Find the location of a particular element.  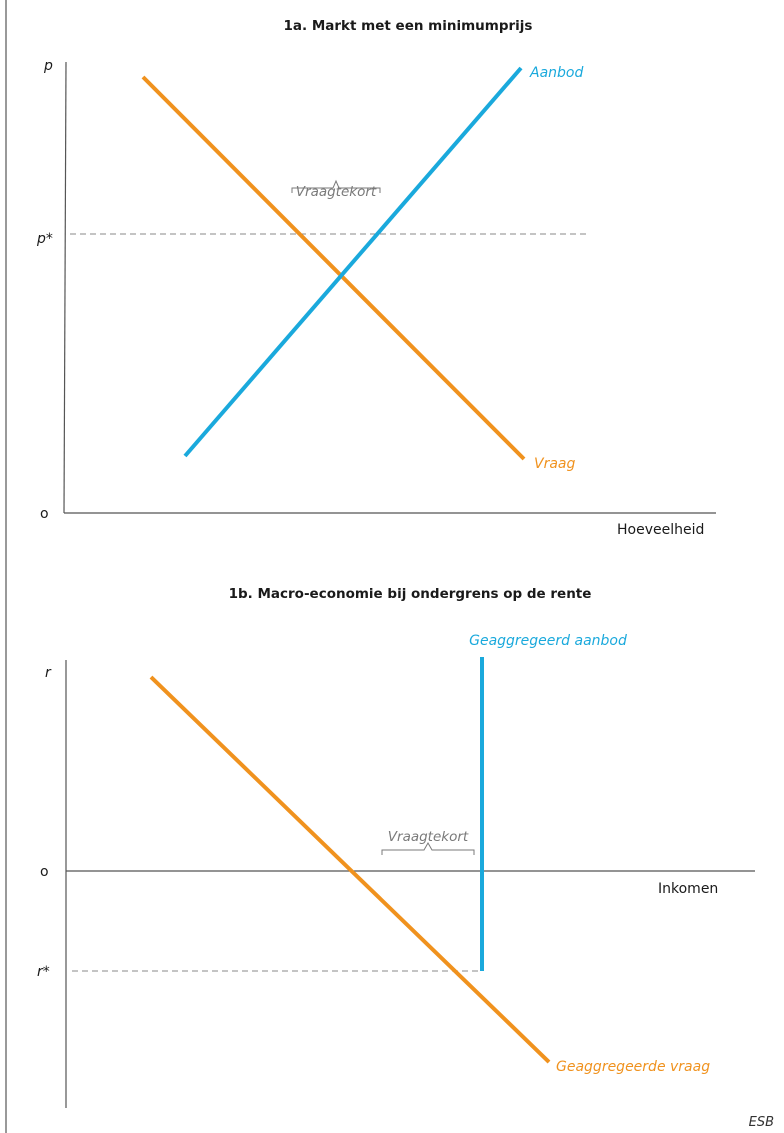

panel-1a-y-axis is located at coordinates (65, 287).